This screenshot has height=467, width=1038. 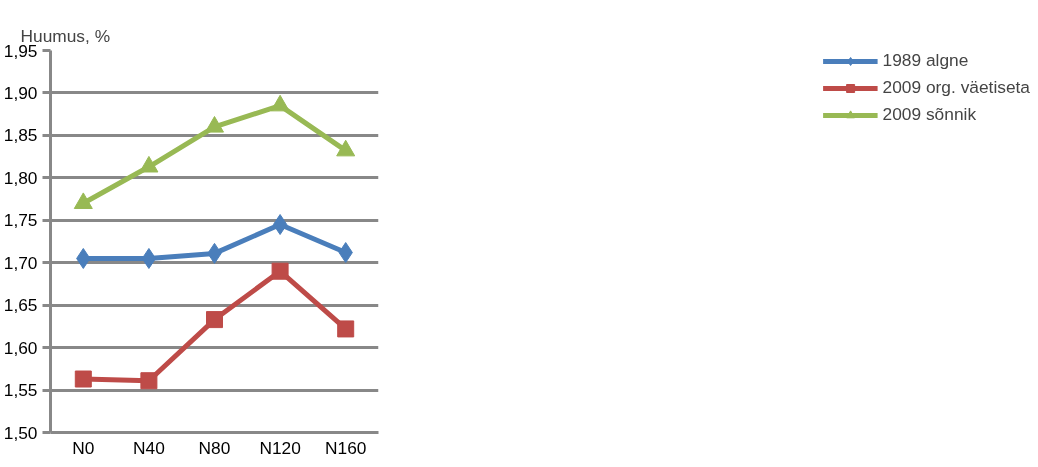 What do you see at coordinates (956, 87) in the screenshot?
I see `legend-label: 2009 org. väetiseta` at bounding box center [956, 87].